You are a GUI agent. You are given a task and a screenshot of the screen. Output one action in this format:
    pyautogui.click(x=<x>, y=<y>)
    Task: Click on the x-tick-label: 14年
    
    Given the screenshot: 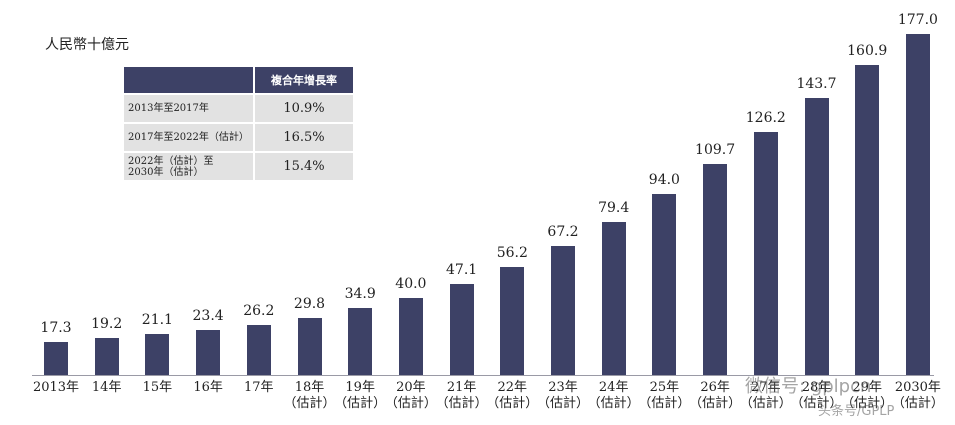 What is the action you would take?
    pyautogui.click(x=106, y=387)
    